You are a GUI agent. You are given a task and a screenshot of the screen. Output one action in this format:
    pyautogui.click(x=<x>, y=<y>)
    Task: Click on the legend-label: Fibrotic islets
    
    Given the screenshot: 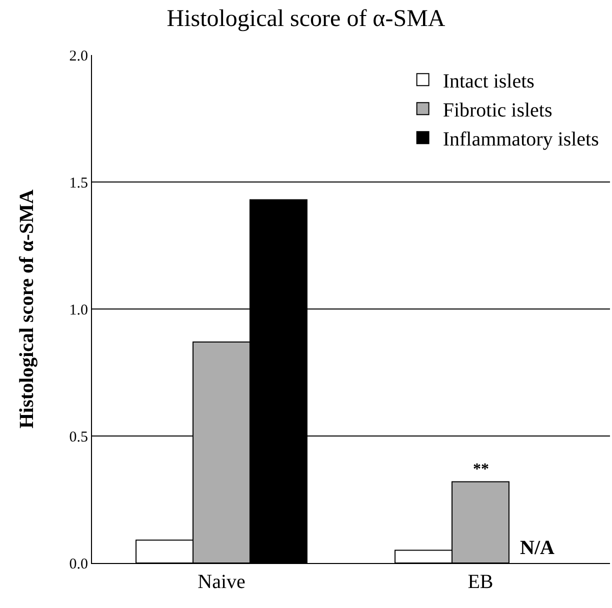 What is the action you would take?
    pyautogui.click(x=497, y=110)
    